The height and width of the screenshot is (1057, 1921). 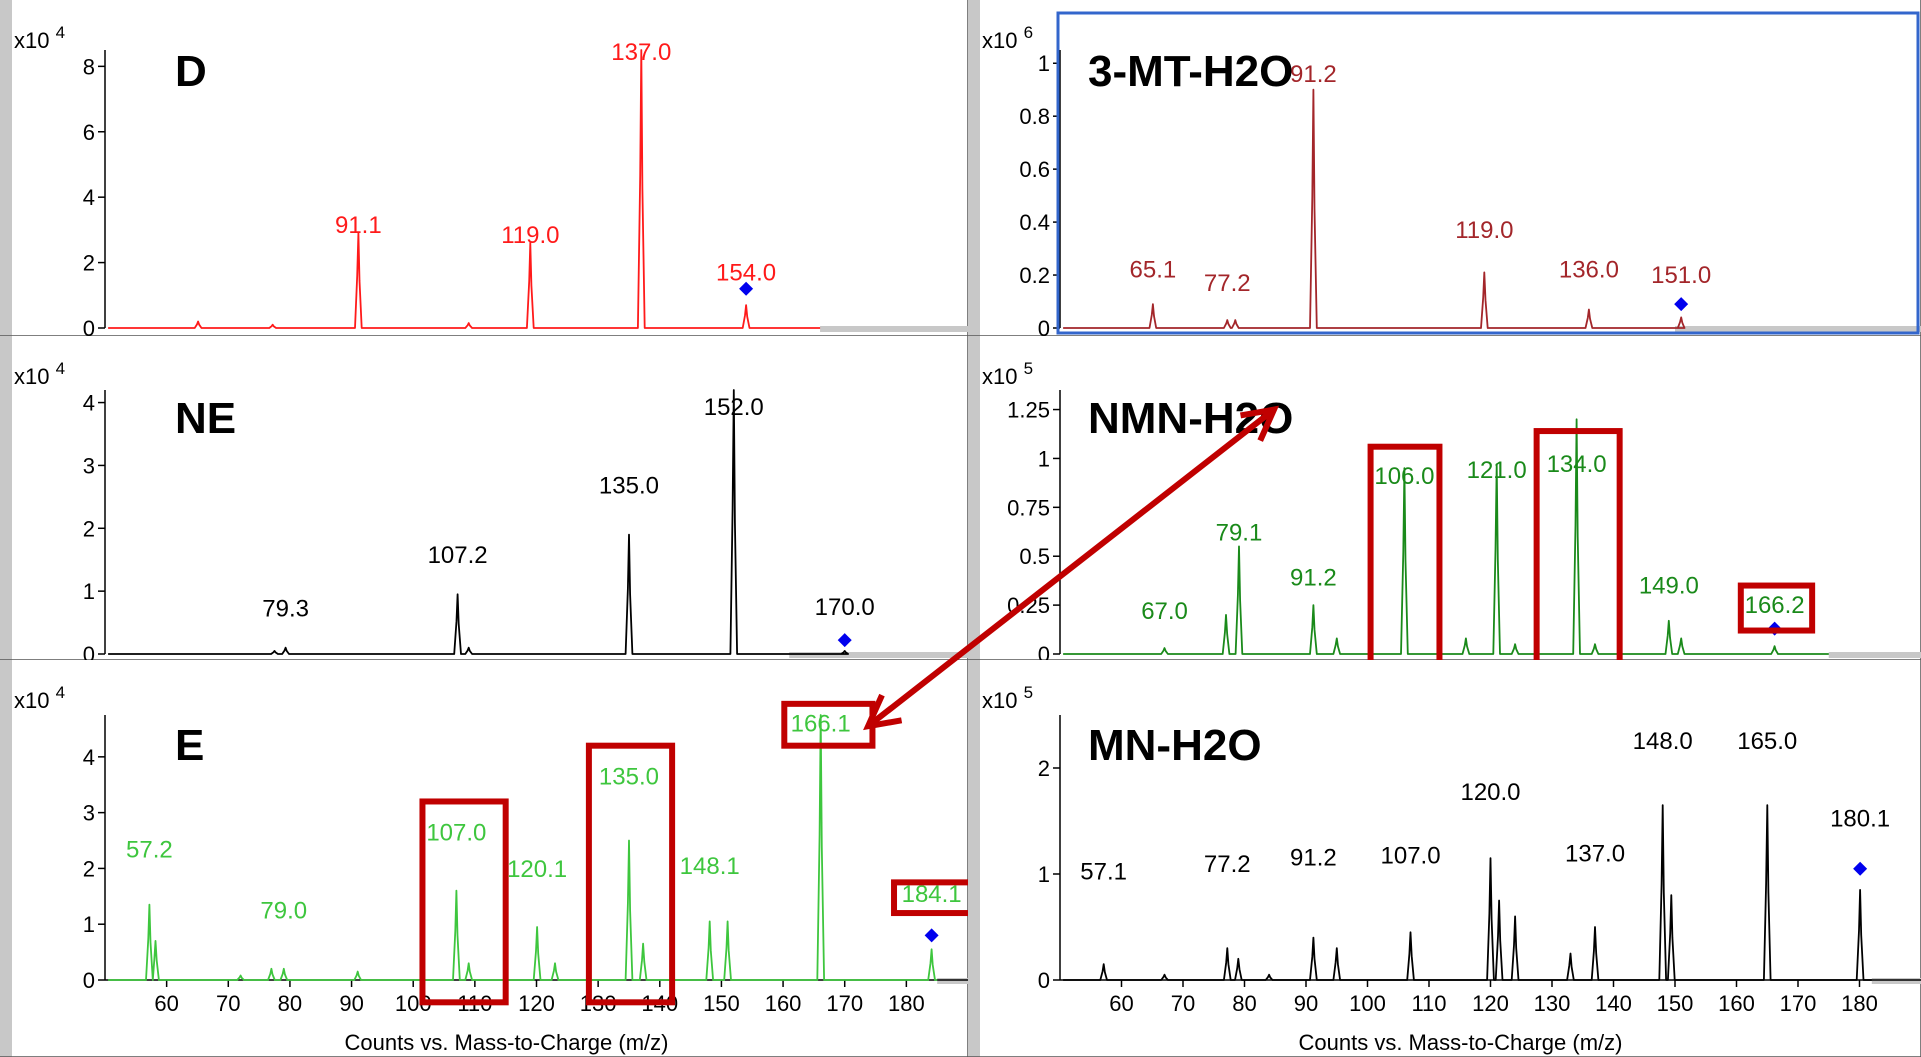 What do you see at coordinates (1306, 1003) in the screenshot?
I see `x-tick-label: 90` at bounding box center [1306, 1003].